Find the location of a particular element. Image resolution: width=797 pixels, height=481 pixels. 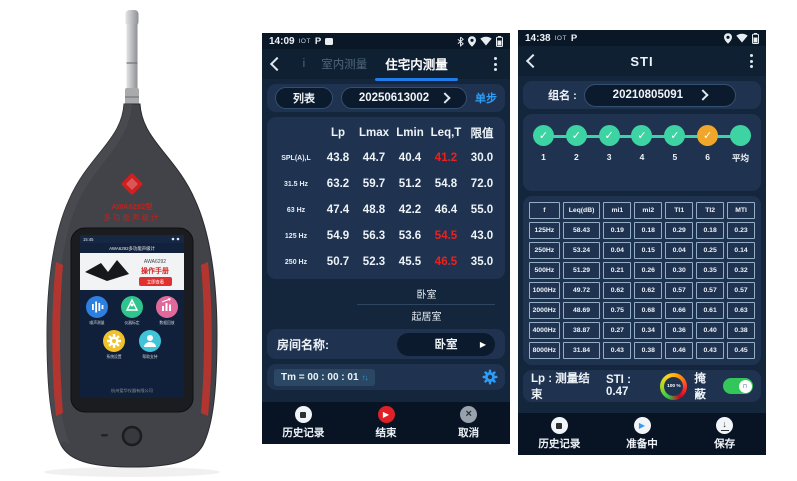

cell-value: 72.0 is located at coordinates (482, 184).